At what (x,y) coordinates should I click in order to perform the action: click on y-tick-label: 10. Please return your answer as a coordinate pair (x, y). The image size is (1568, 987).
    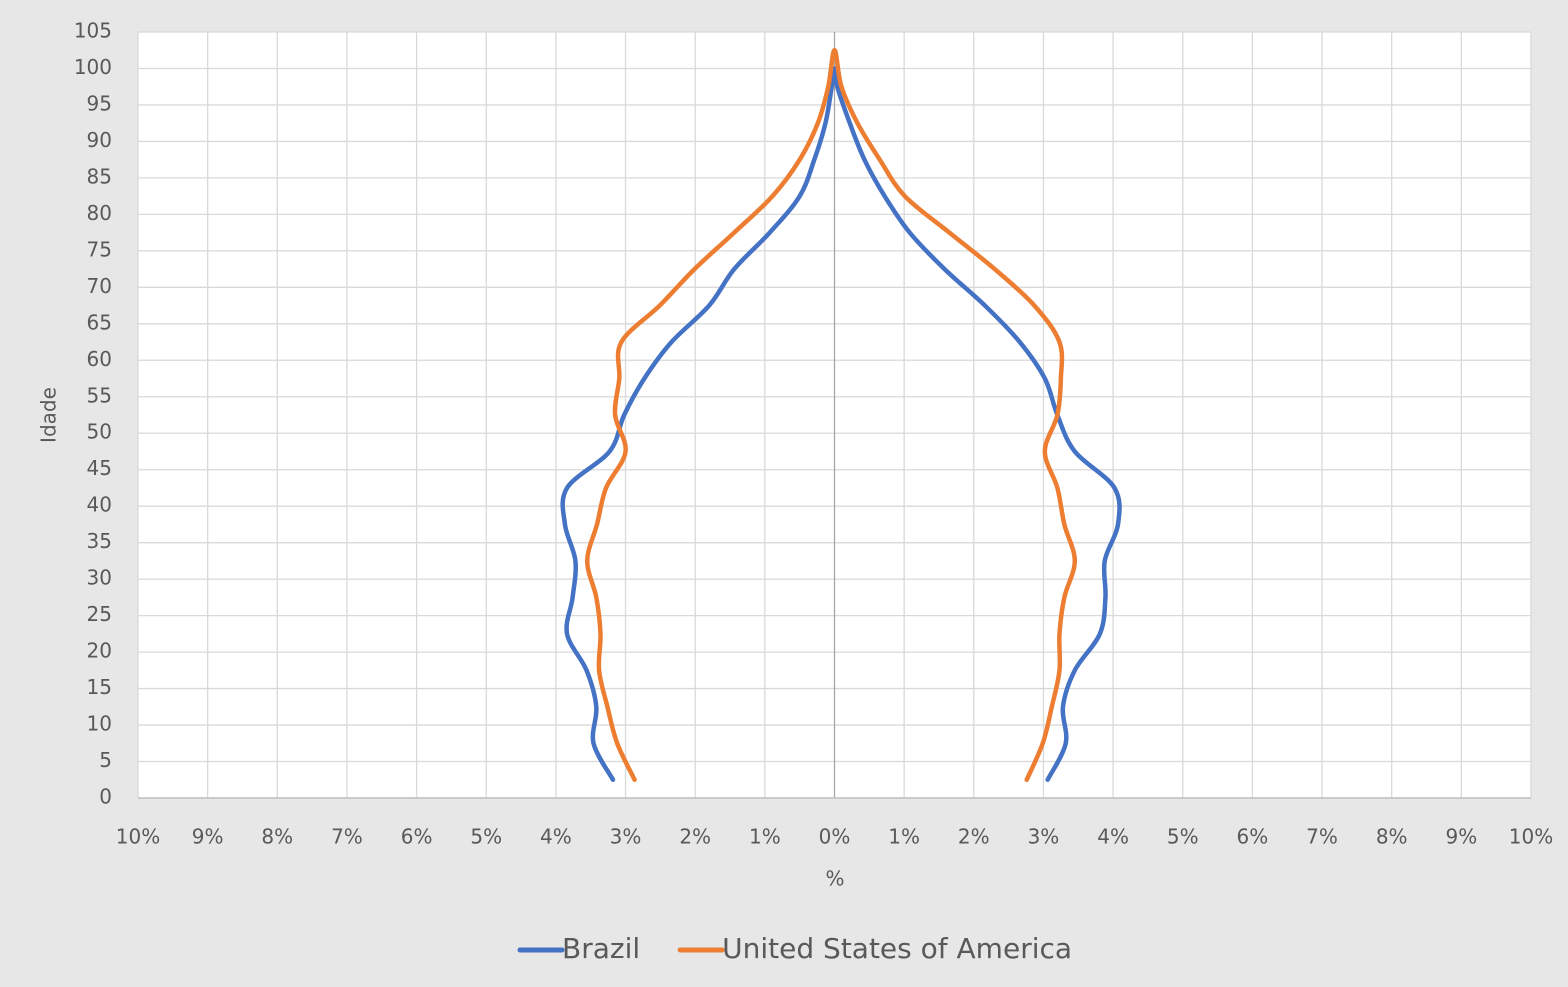
    Looking at the image, I should click on (99, 724).